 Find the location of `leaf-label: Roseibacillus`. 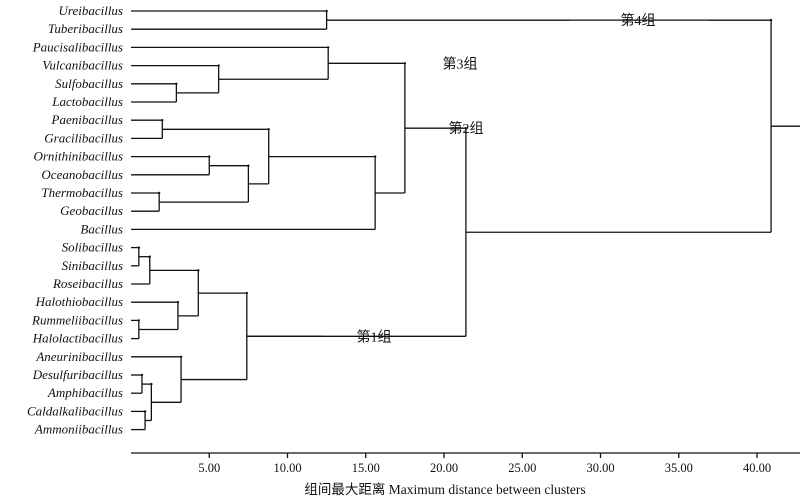

leaf-label: Roseibacillus is located at coordinates (87, 283).